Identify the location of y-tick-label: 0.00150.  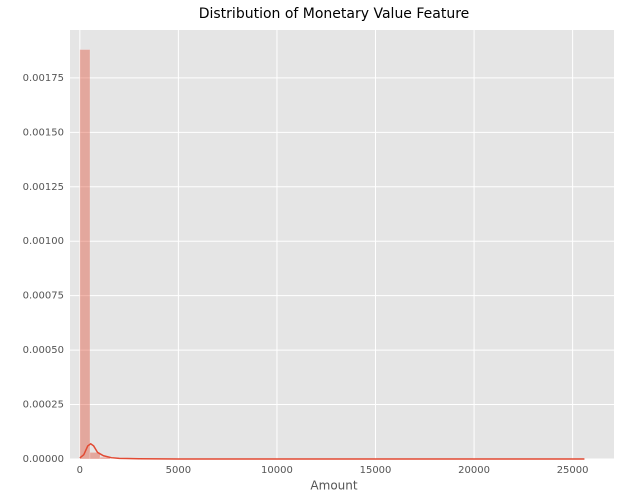
(43, 132).